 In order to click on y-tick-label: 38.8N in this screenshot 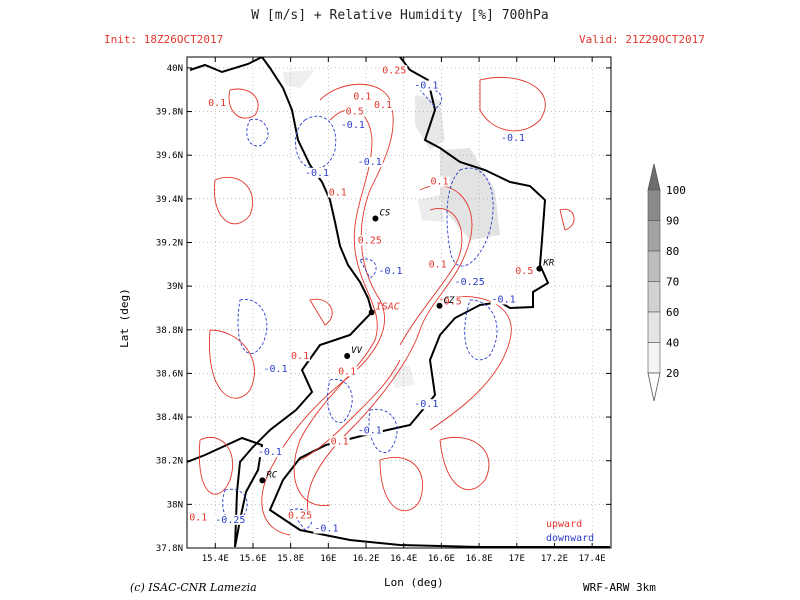, I will do `click(169, 331)`.